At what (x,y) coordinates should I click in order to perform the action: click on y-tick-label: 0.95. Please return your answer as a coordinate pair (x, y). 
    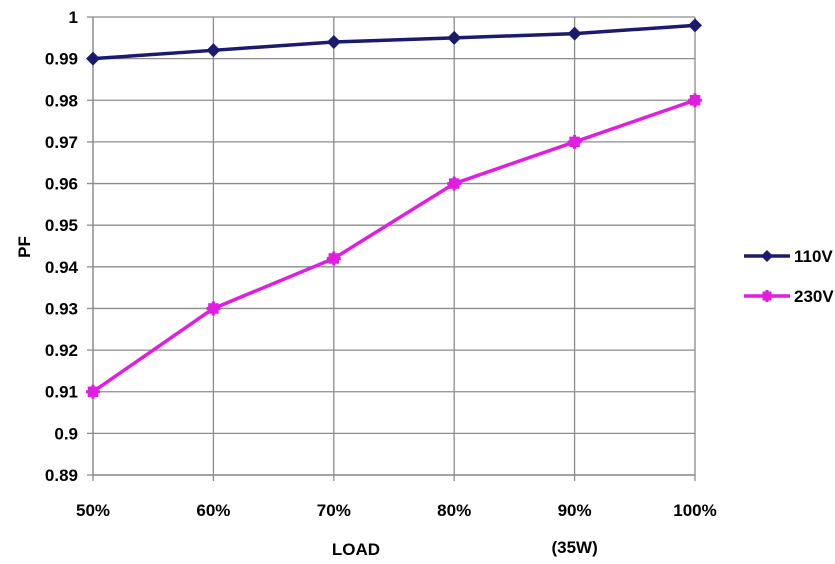
    Looking at the image, I should click on (61, 225).